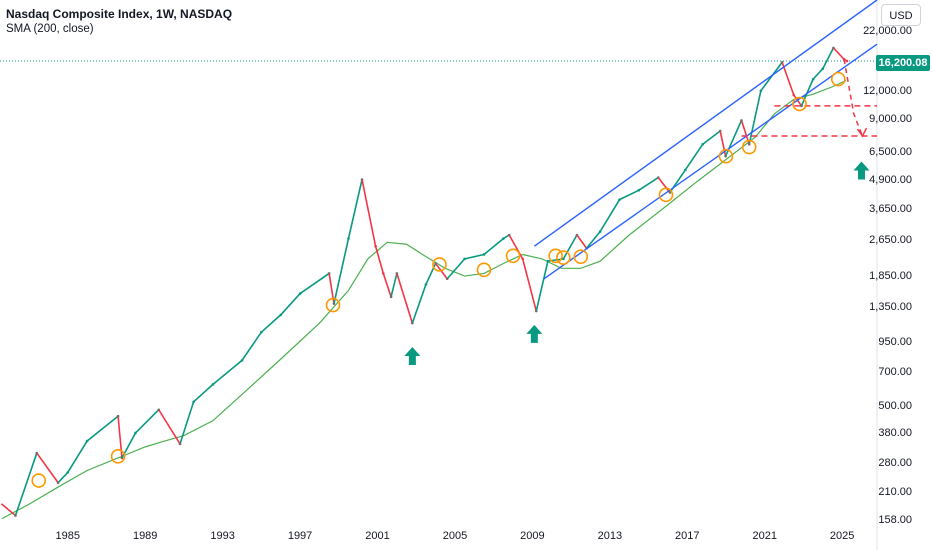 The height and width of the screenshot is (550, 932). Describe the element at coordinates (853, 98) in the screenshot. I see `projection-path` at that location.